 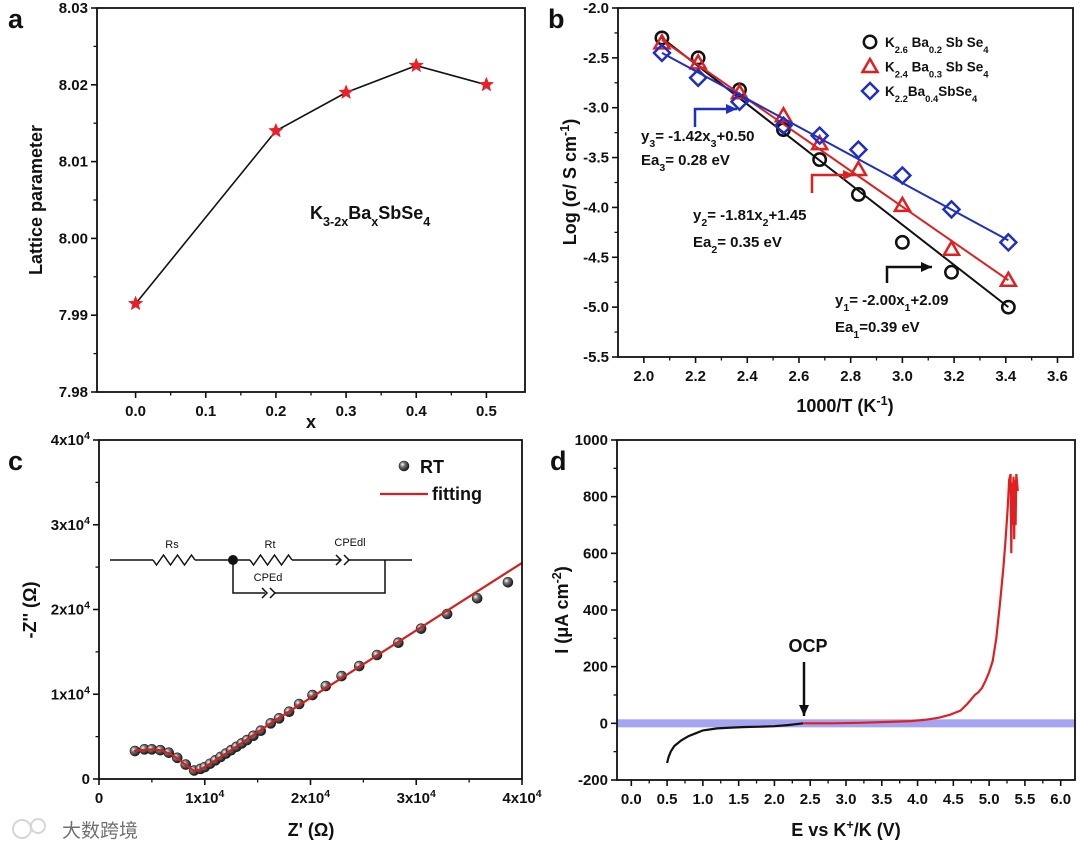 I want to click on x-tick-label-part: 2.2, so click(x=695, y=376).